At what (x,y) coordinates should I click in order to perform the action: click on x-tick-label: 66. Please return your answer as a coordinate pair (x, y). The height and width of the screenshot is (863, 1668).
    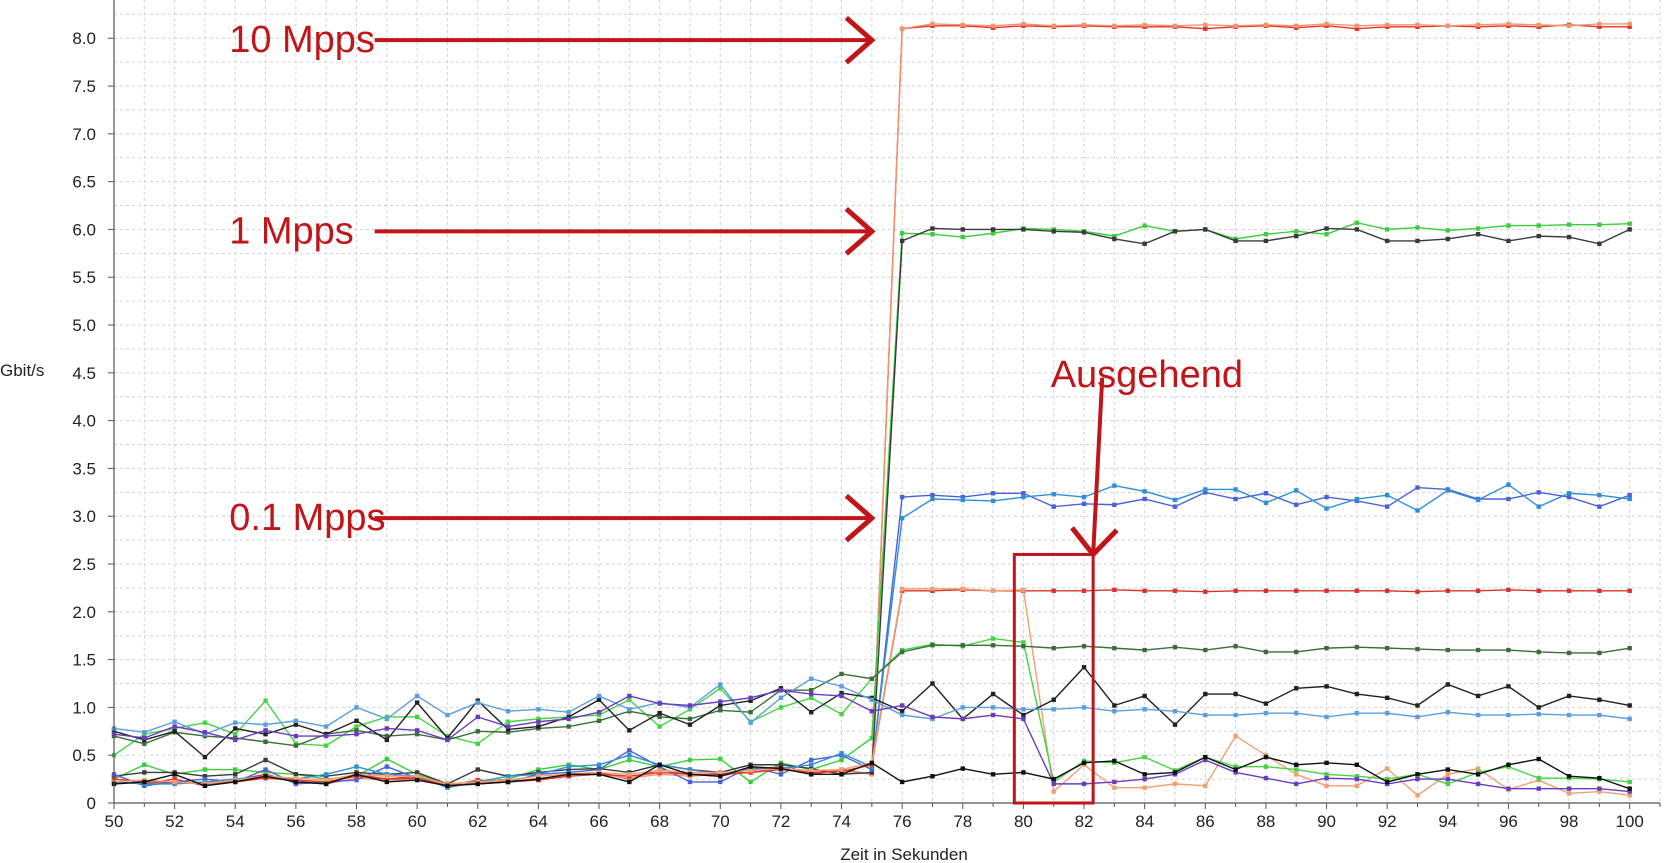
    Looking at the image, I should click on (599, 821).